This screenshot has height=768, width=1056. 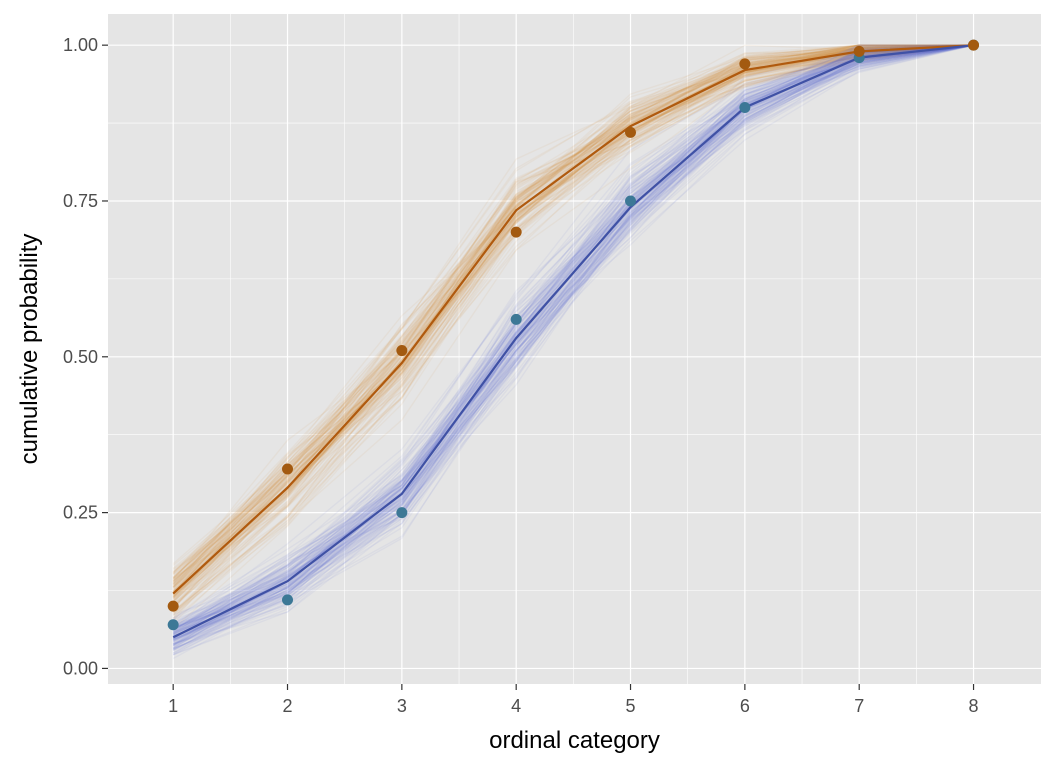 I want to click on x-tick-label: 5, so click(x=631, y=706).